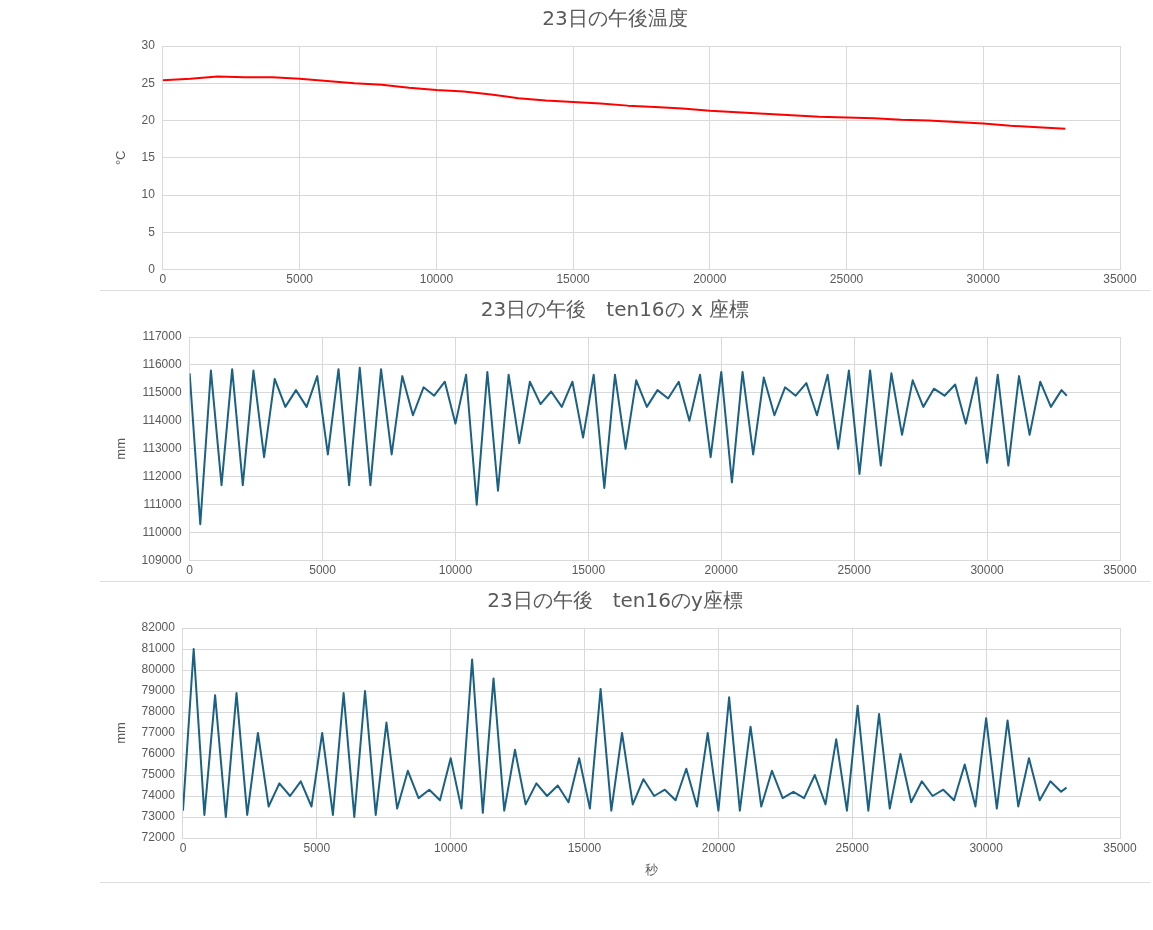  What do you see at coordinates (162, 392) in the screenshot?
I see `y-tick-label: 115000` at bounding box center [162, 392].